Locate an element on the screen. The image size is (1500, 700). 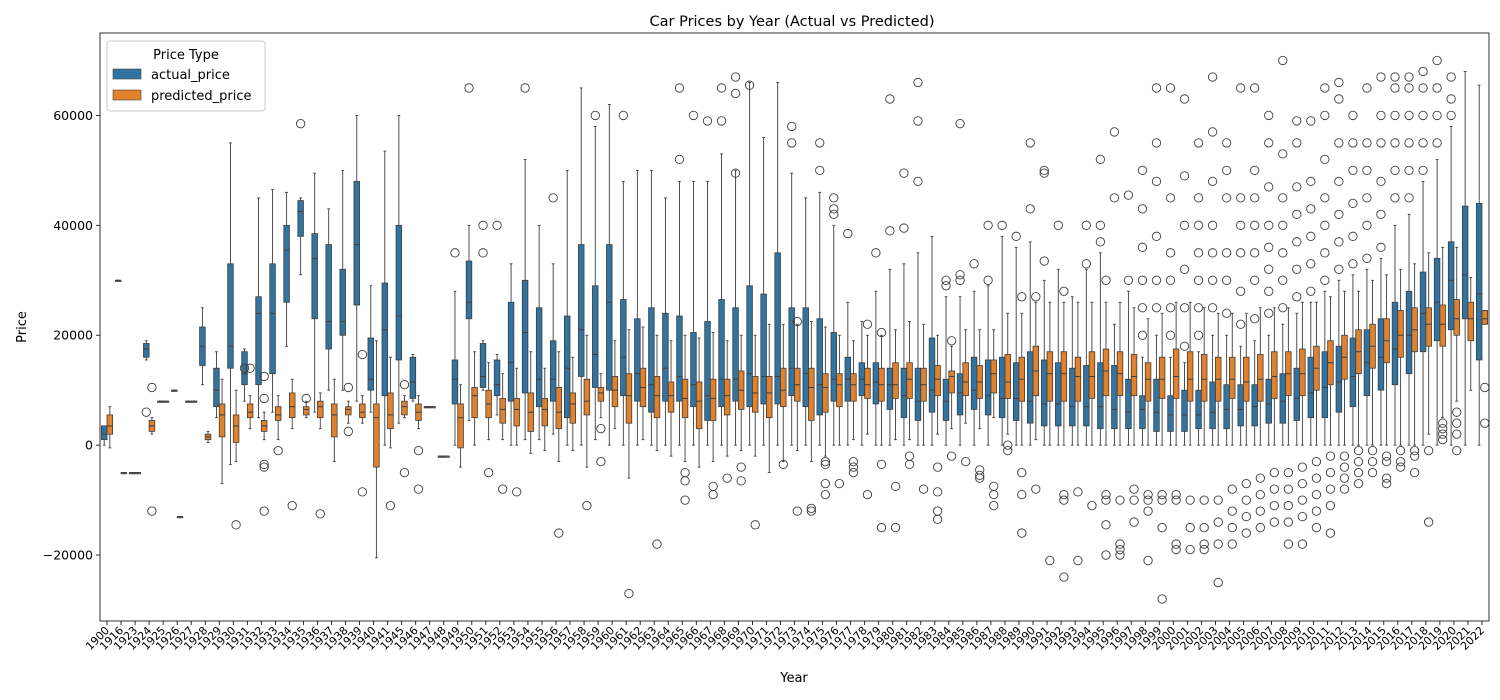
box-actual_price-2005 is located at coordinates (1241, 264).